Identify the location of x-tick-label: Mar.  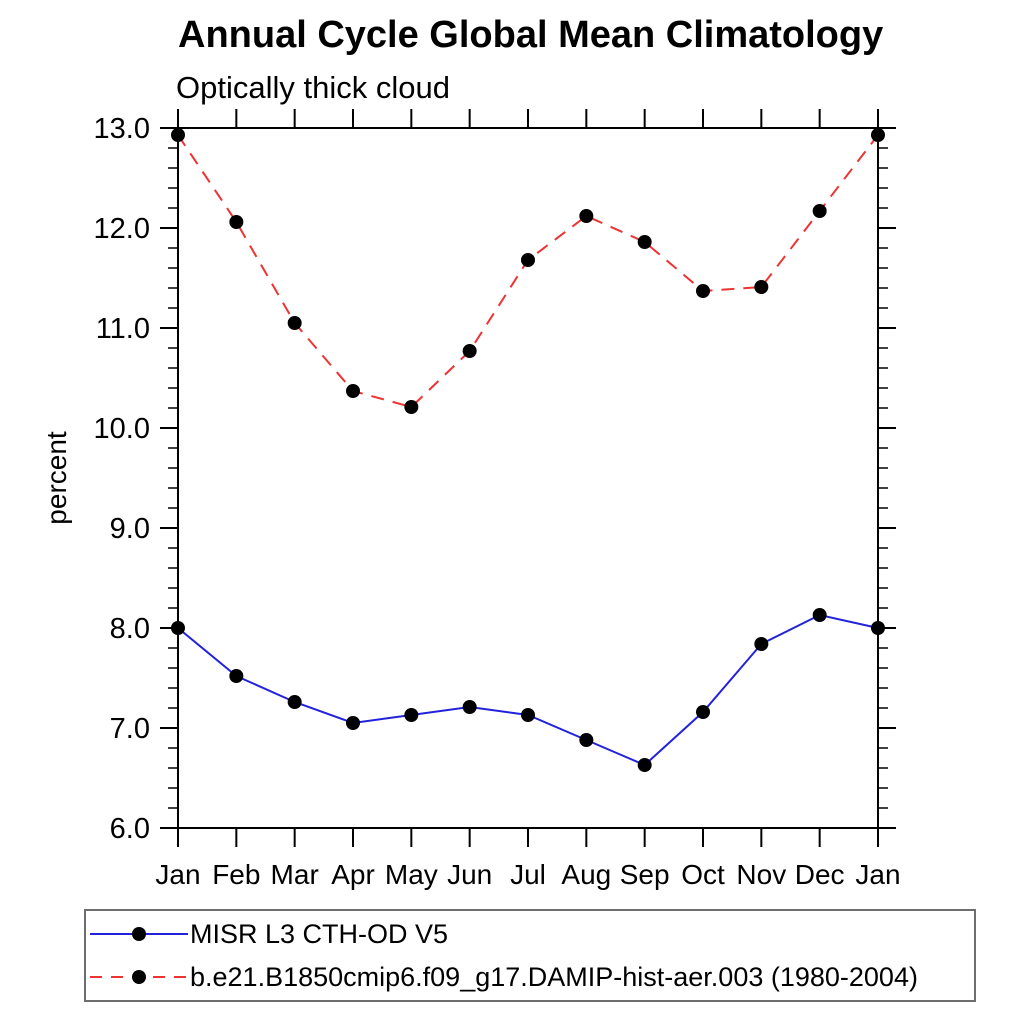
(295, 874).